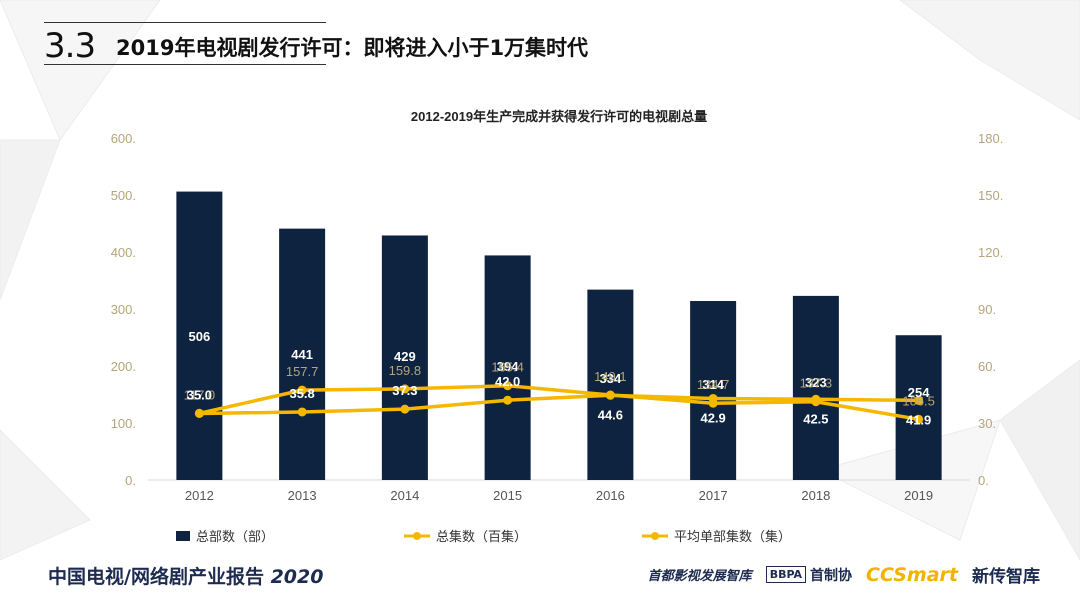  I want to click on y-left-tick-label: 200., so click(123, 366).